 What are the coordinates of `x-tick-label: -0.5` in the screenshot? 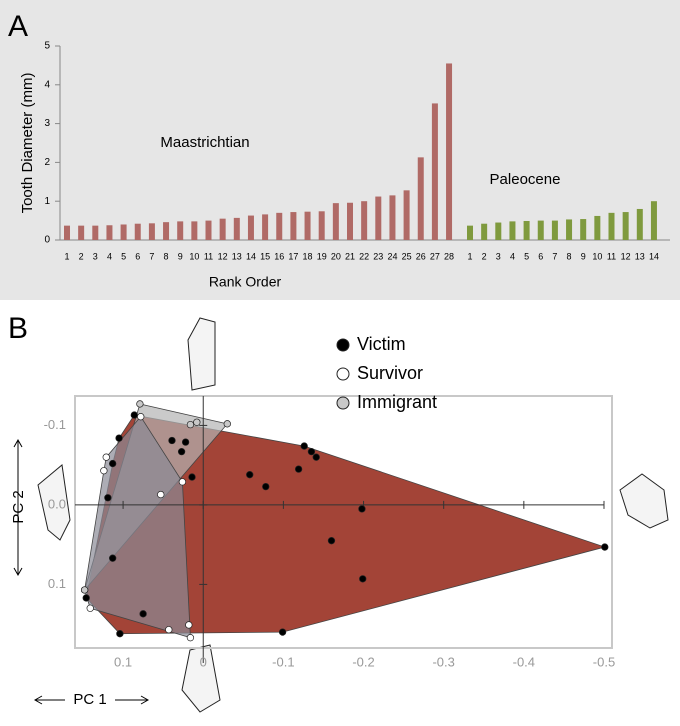 It's located at (604, 661).